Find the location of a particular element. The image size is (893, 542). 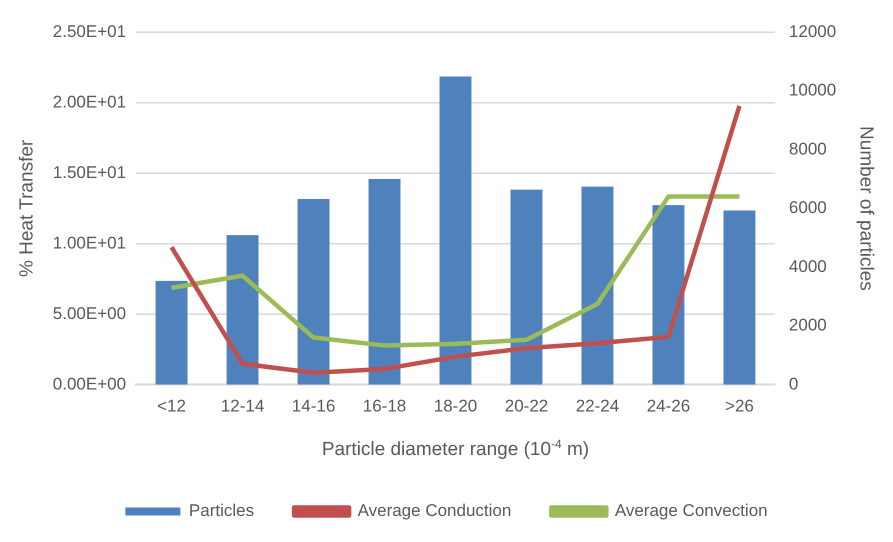

y-tick-label: 2.50E+01 is located at coordinates (89, 31).